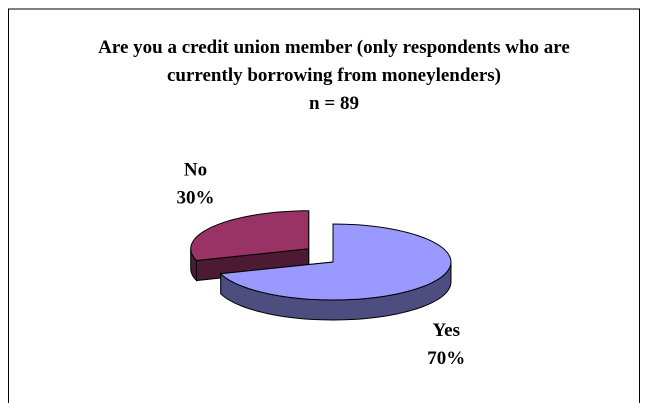 The width and height of the screenshot is (649, 403). Describe the element at coordinates (446, 330) in the screenshot. I see `slice-label: Yes` at that location.